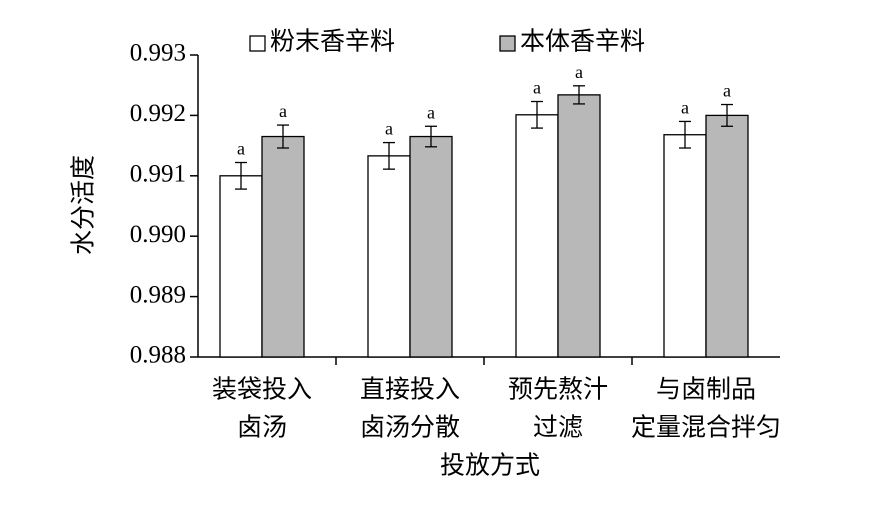  Describe the element at coordinates (84, 205) in the screenshot. I see `y-axis-label: 水分活度` at that location.